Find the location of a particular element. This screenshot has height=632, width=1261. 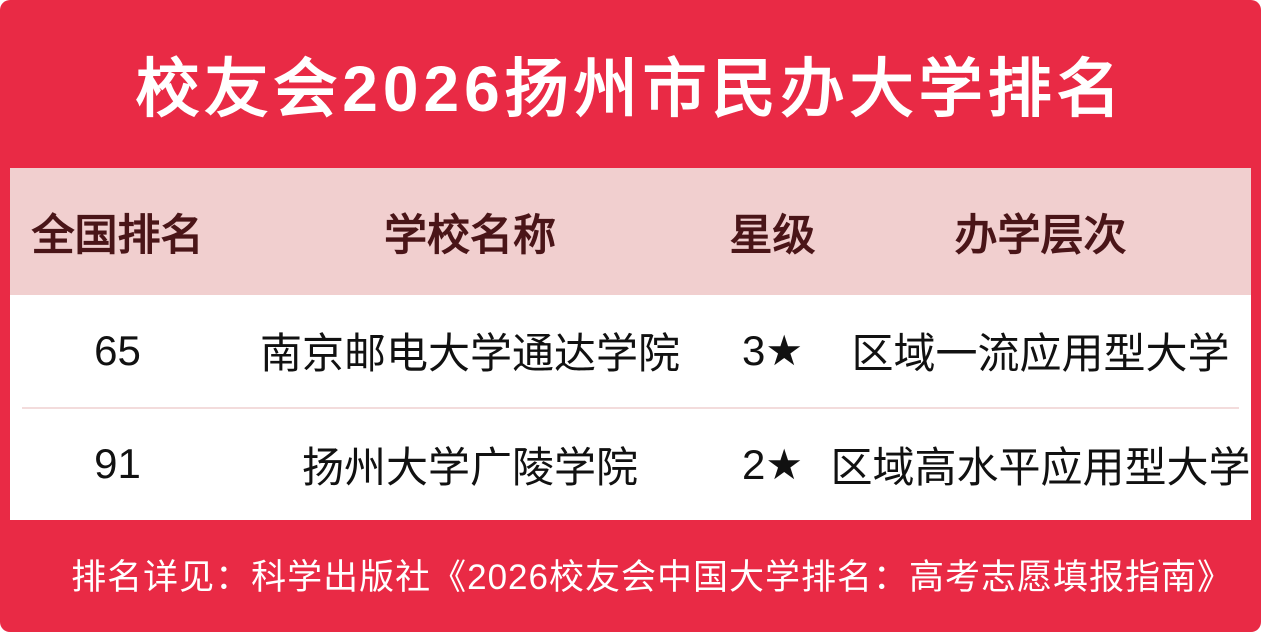

column-header-school-name: 学校名称 is located at coordinates (470, 235).